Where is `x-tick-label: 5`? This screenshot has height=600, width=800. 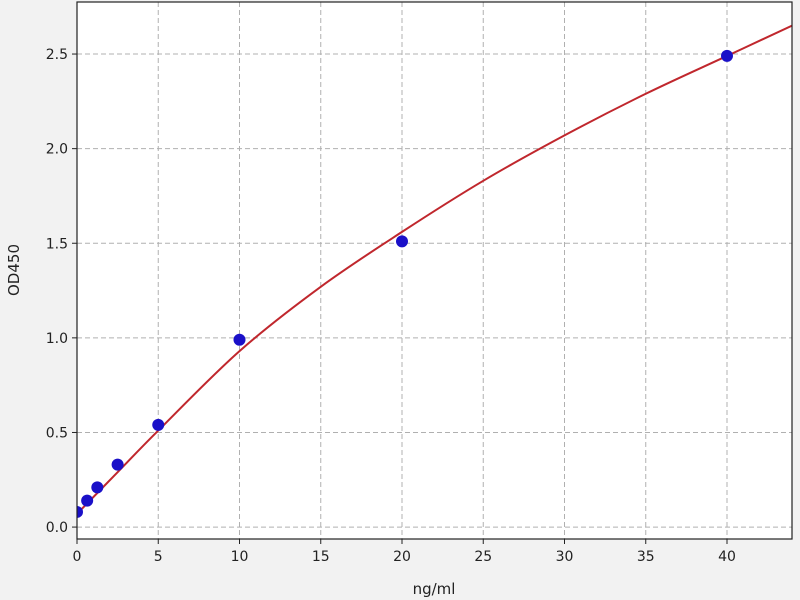
x-tick-label: 5 is located at coordinates (158, 557).